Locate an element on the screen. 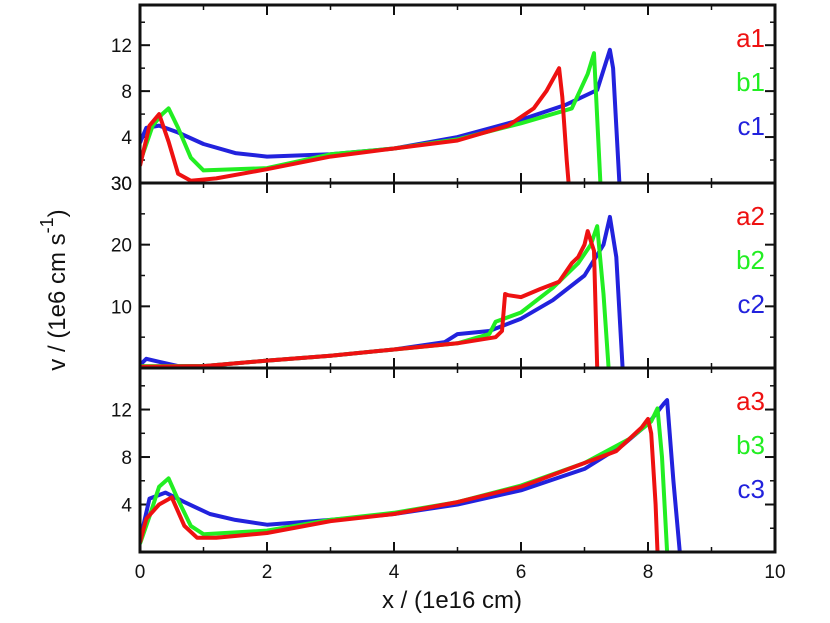  legend-label-a3: a3 is located at coordinates (750, 401).